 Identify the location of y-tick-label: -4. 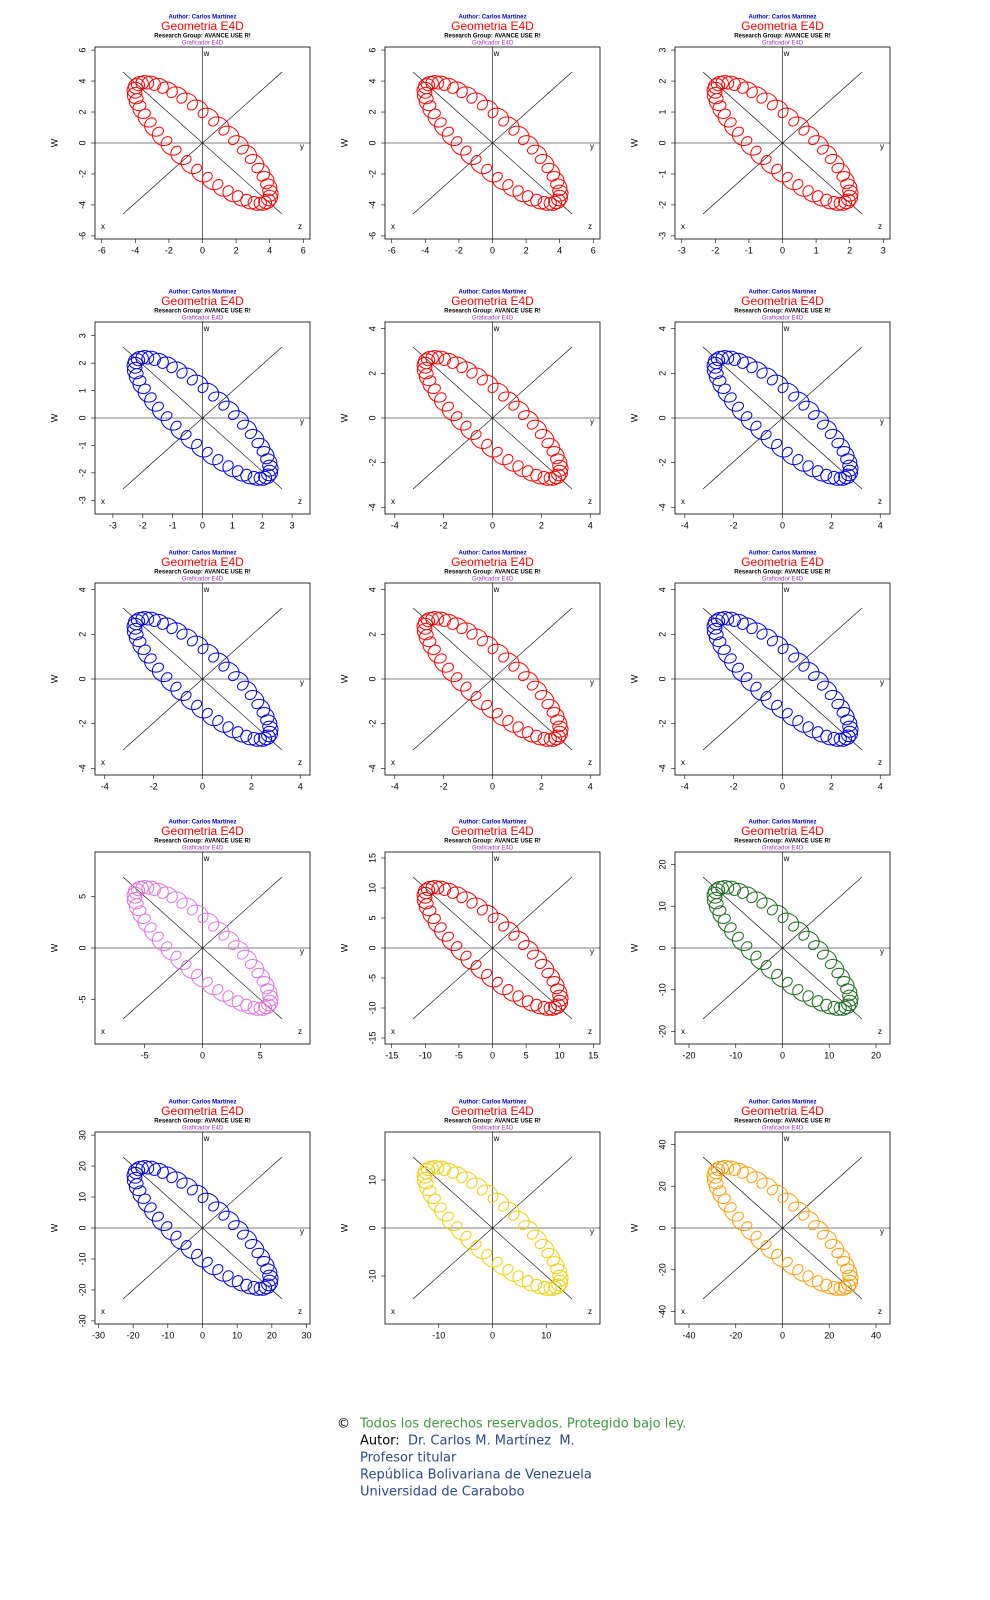
(662, 768).